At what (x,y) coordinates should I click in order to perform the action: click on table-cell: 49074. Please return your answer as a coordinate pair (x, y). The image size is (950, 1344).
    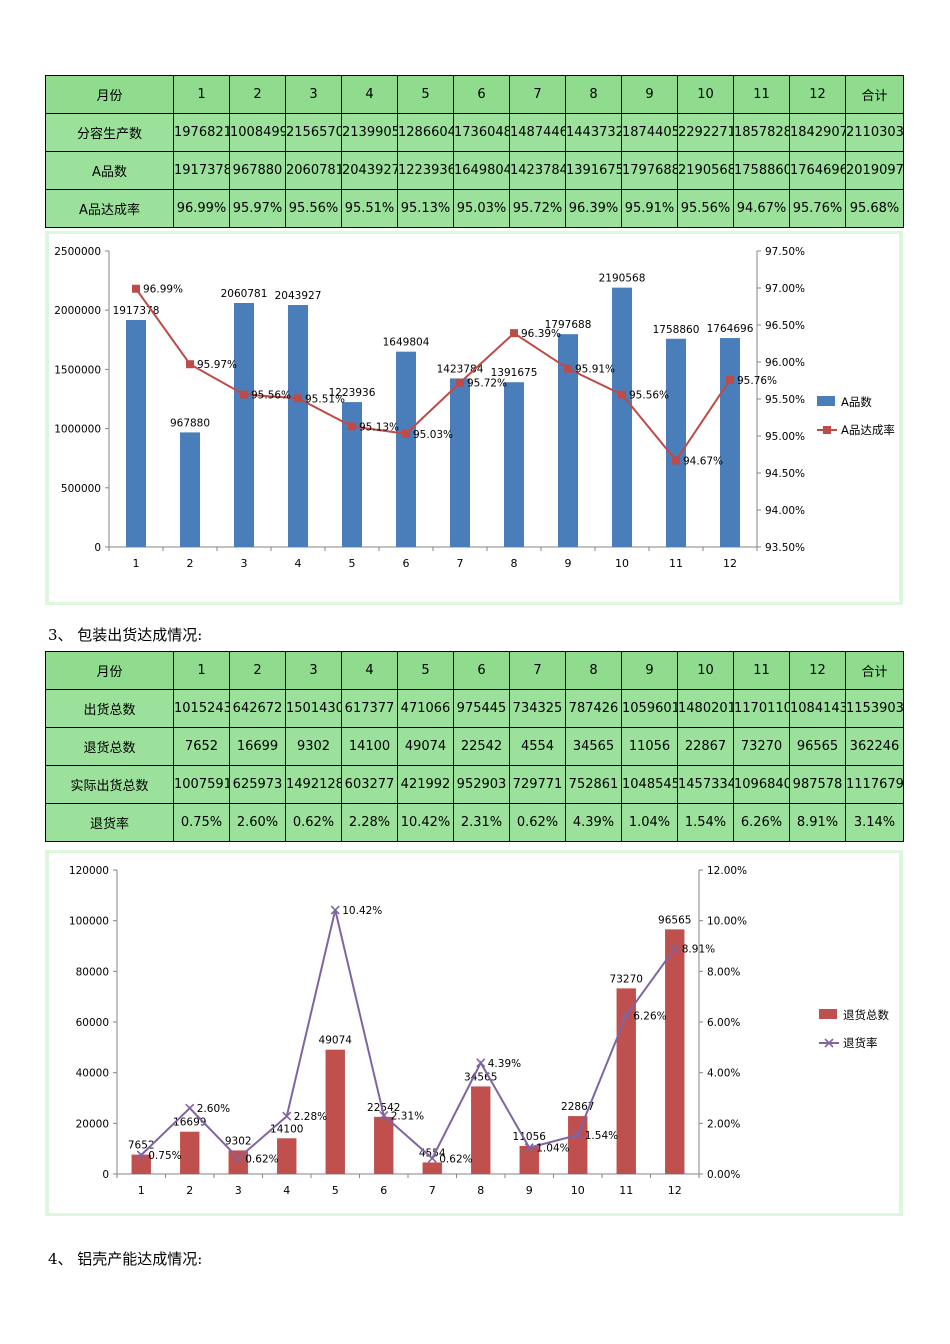
    Looking at the image, I should click on (425, 746).